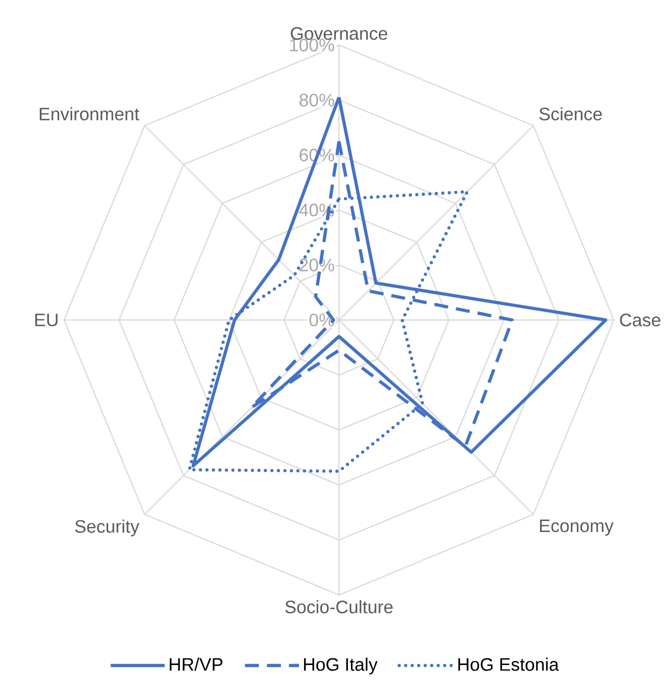 This screenshot has height=681, width=670. Describe the element at coordinates (107, 528) in the screenshot. I see `spoke-label: Security` at that location.